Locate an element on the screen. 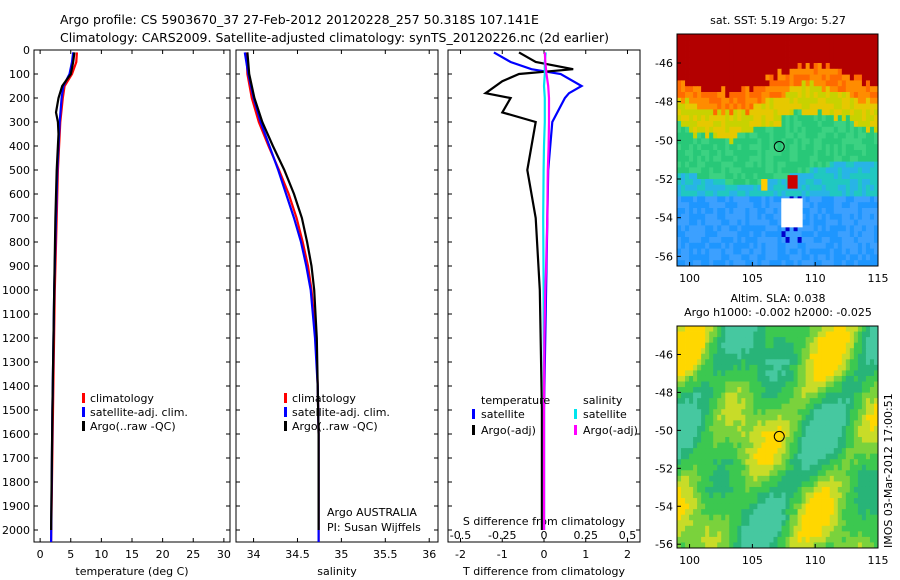  legend-entry: climatology is located at coordinates (122, 398).